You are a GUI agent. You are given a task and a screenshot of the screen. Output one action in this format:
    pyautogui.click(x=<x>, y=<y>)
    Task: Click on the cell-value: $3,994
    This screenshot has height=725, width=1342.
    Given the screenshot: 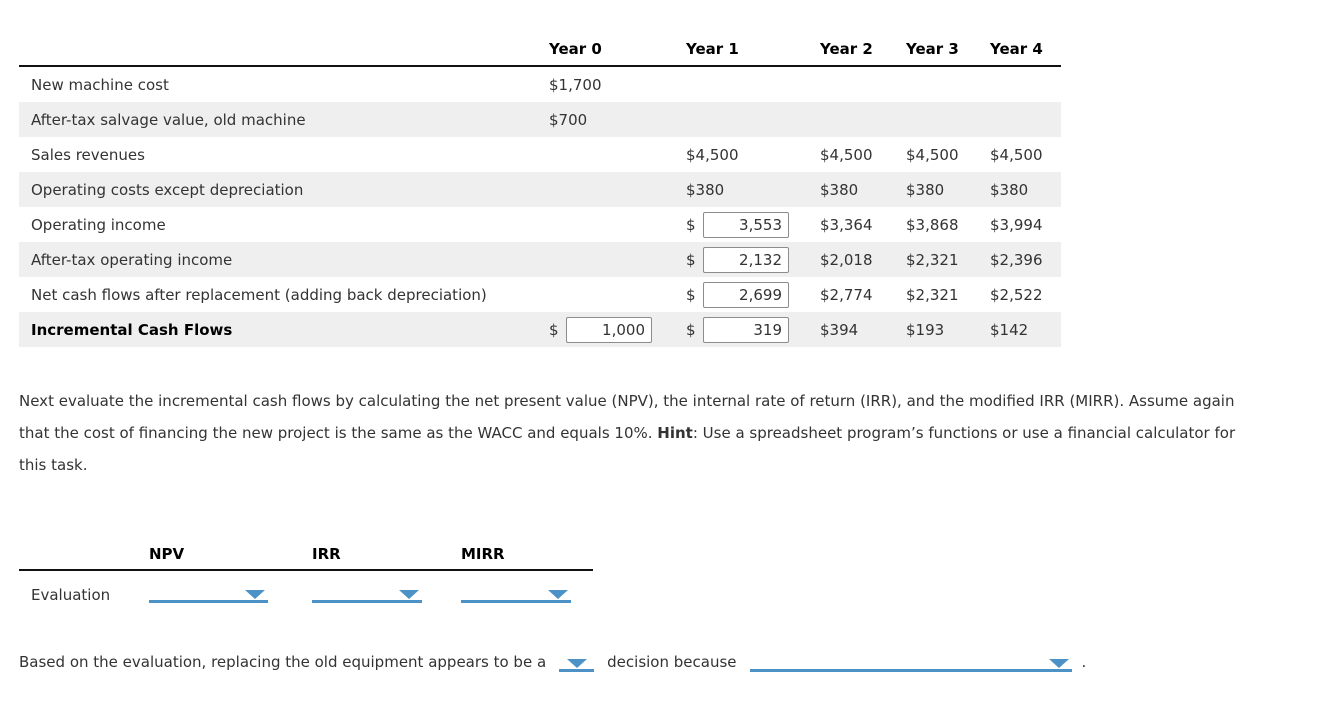 What is the action you would take?
    pyautogui.click(x=1016, y=224)
    